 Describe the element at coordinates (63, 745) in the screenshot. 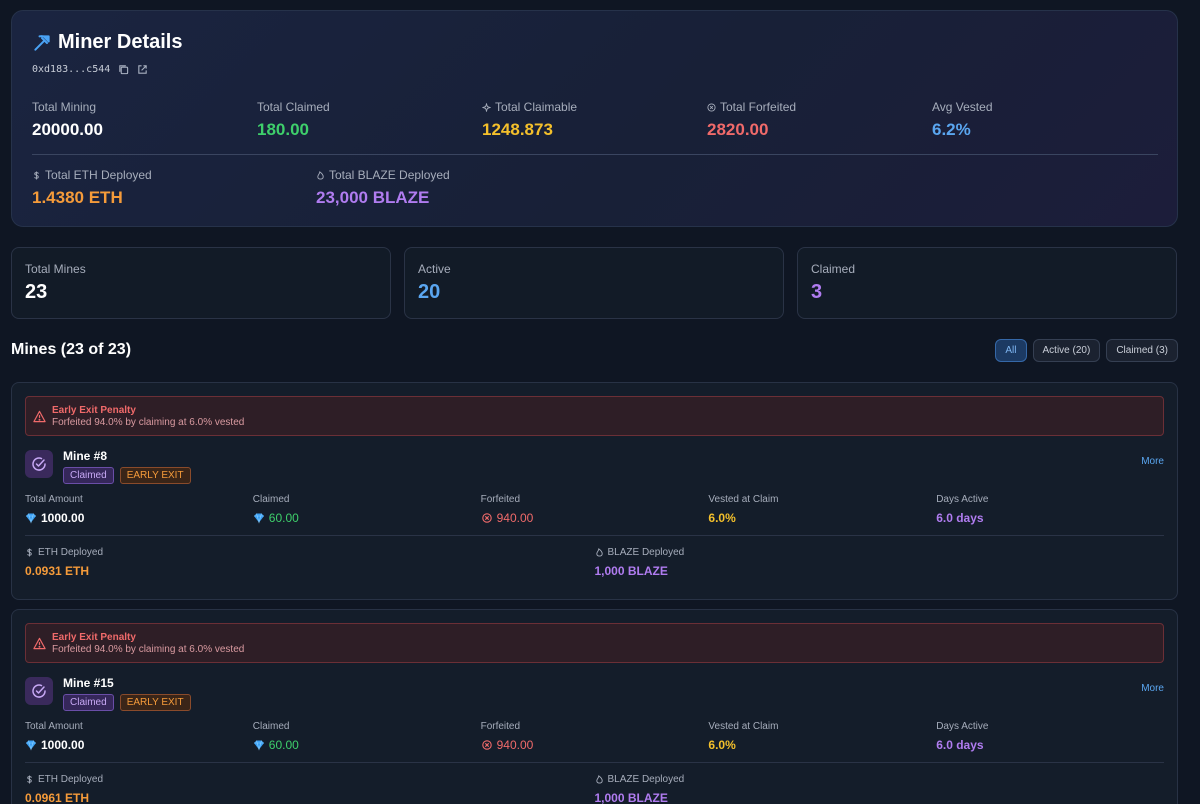

I see `field-value: 1000.00` at that location.